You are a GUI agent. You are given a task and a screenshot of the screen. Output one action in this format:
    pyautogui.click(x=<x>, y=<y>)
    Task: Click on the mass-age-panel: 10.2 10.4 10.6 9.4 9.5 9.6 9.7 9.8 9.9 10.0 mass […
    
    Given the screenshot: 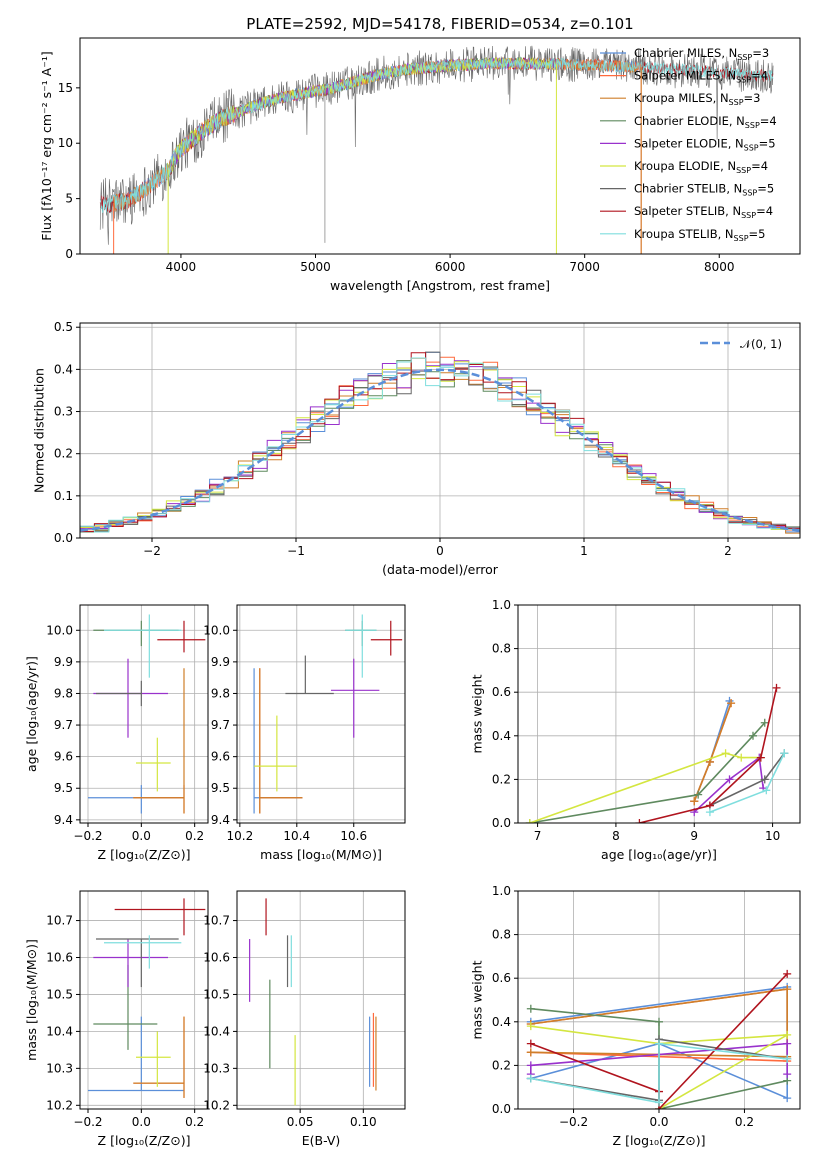 What is the action you would take?
    pyautogui.click(x=304, y=733)
    